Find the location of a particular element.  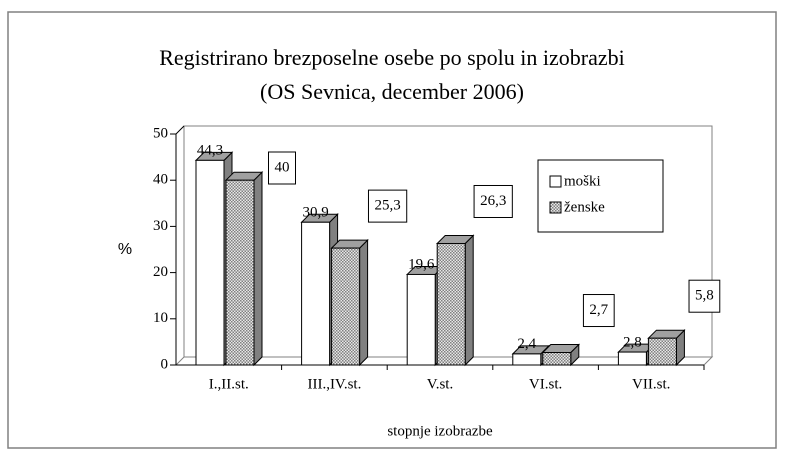

data-label: 5,8 is located at coordinates (704, 296).